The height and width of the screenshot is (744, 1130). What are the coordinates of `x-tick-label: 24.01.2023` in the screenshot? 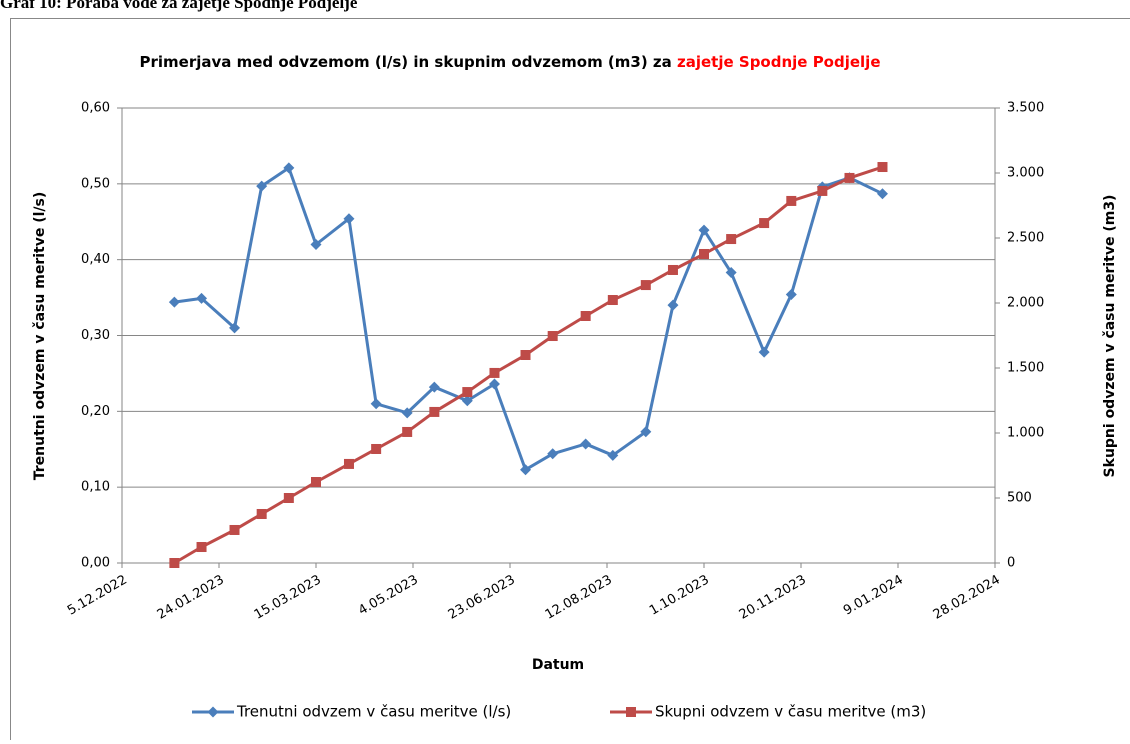 It's located at (191, 598).